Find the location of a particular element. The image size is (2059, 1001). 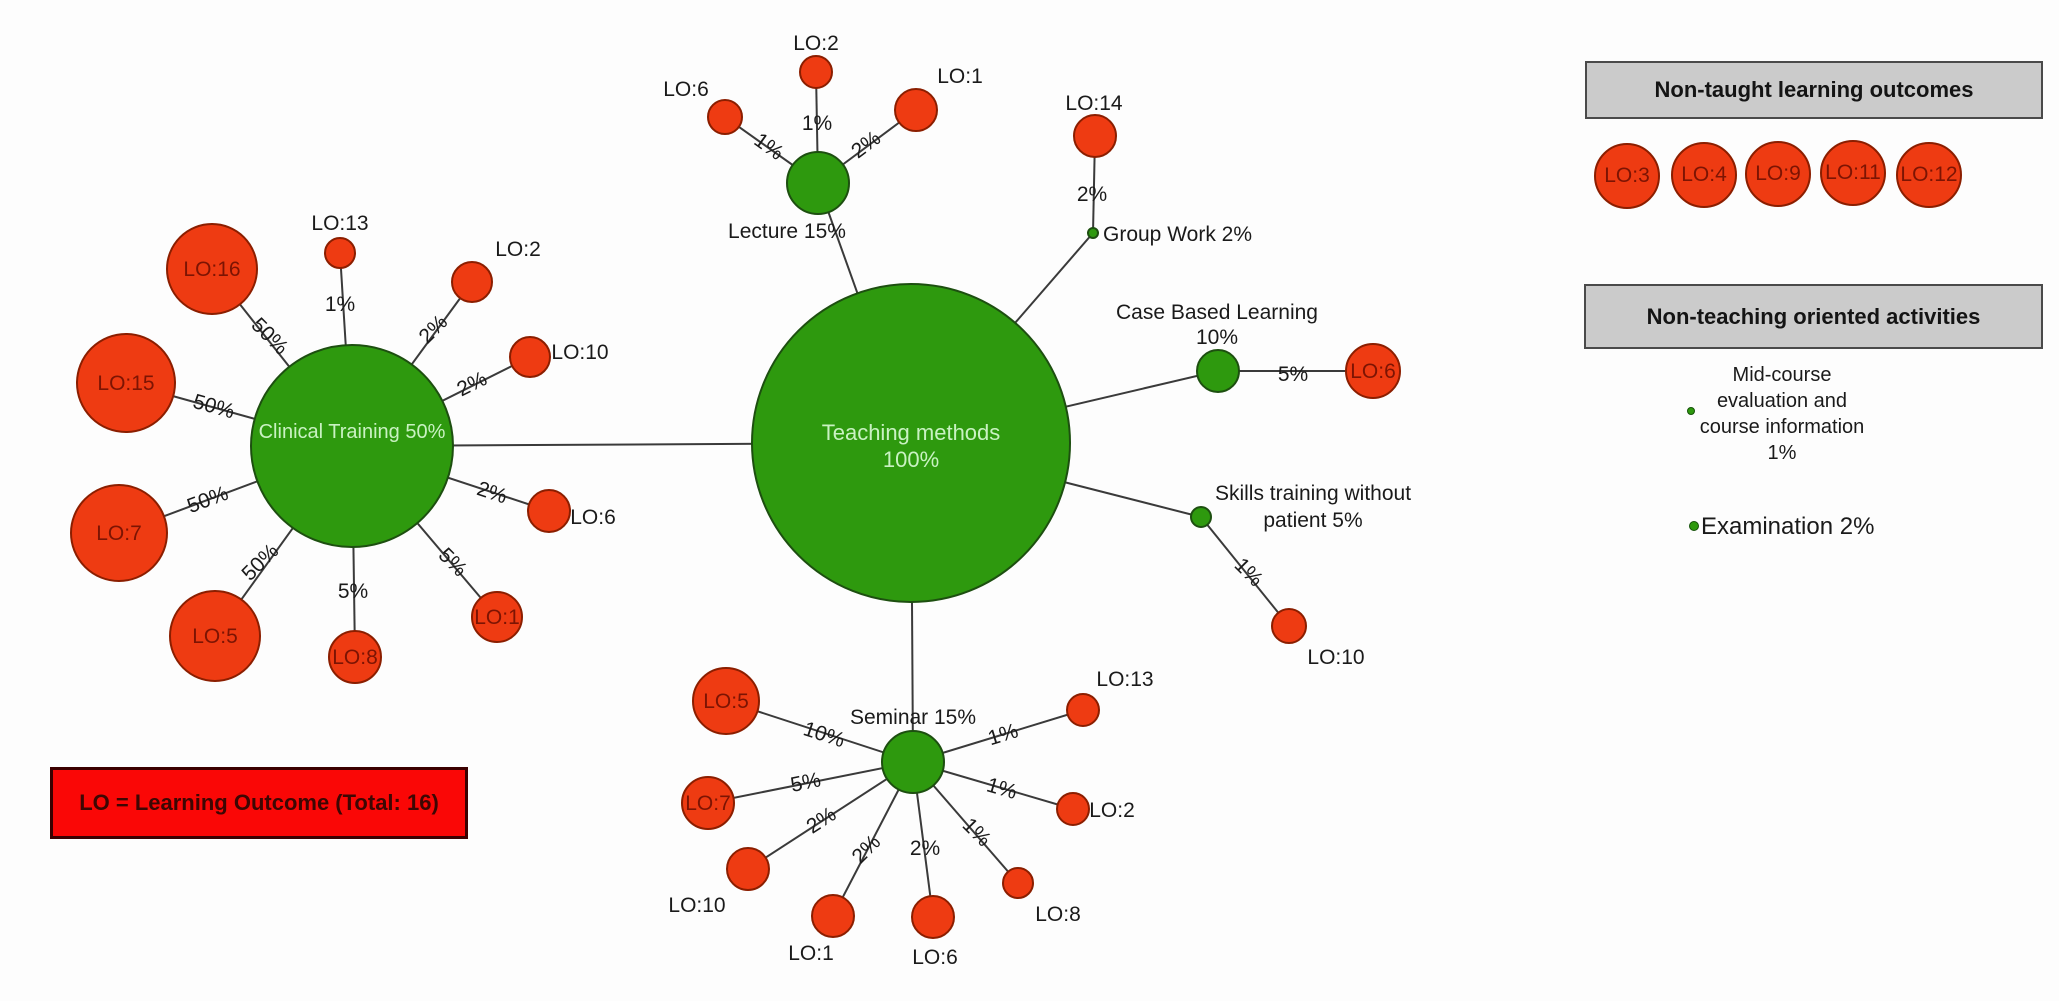

lo-label: LO:3 is located at coordinates (1627, 175).